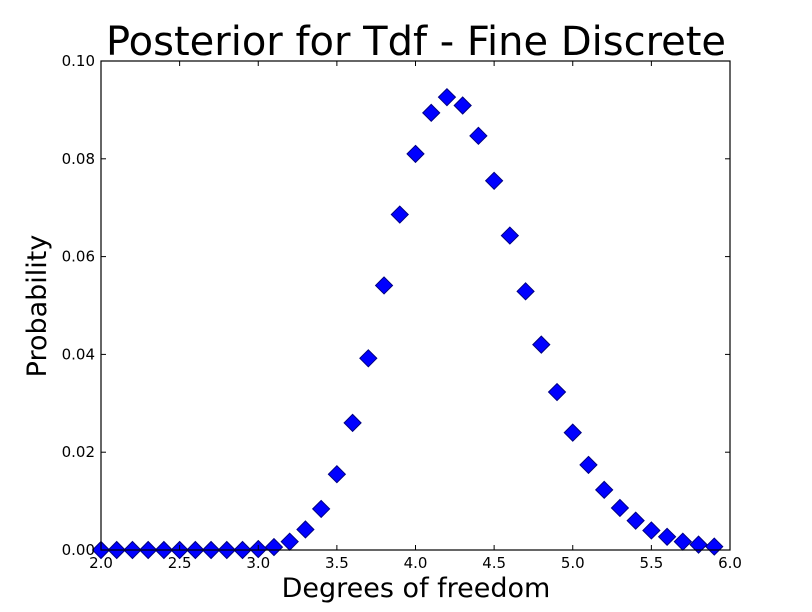 This screenshot has width=812, height=612. I want to click on x-tick-label: 3.5, so click(337, 563).